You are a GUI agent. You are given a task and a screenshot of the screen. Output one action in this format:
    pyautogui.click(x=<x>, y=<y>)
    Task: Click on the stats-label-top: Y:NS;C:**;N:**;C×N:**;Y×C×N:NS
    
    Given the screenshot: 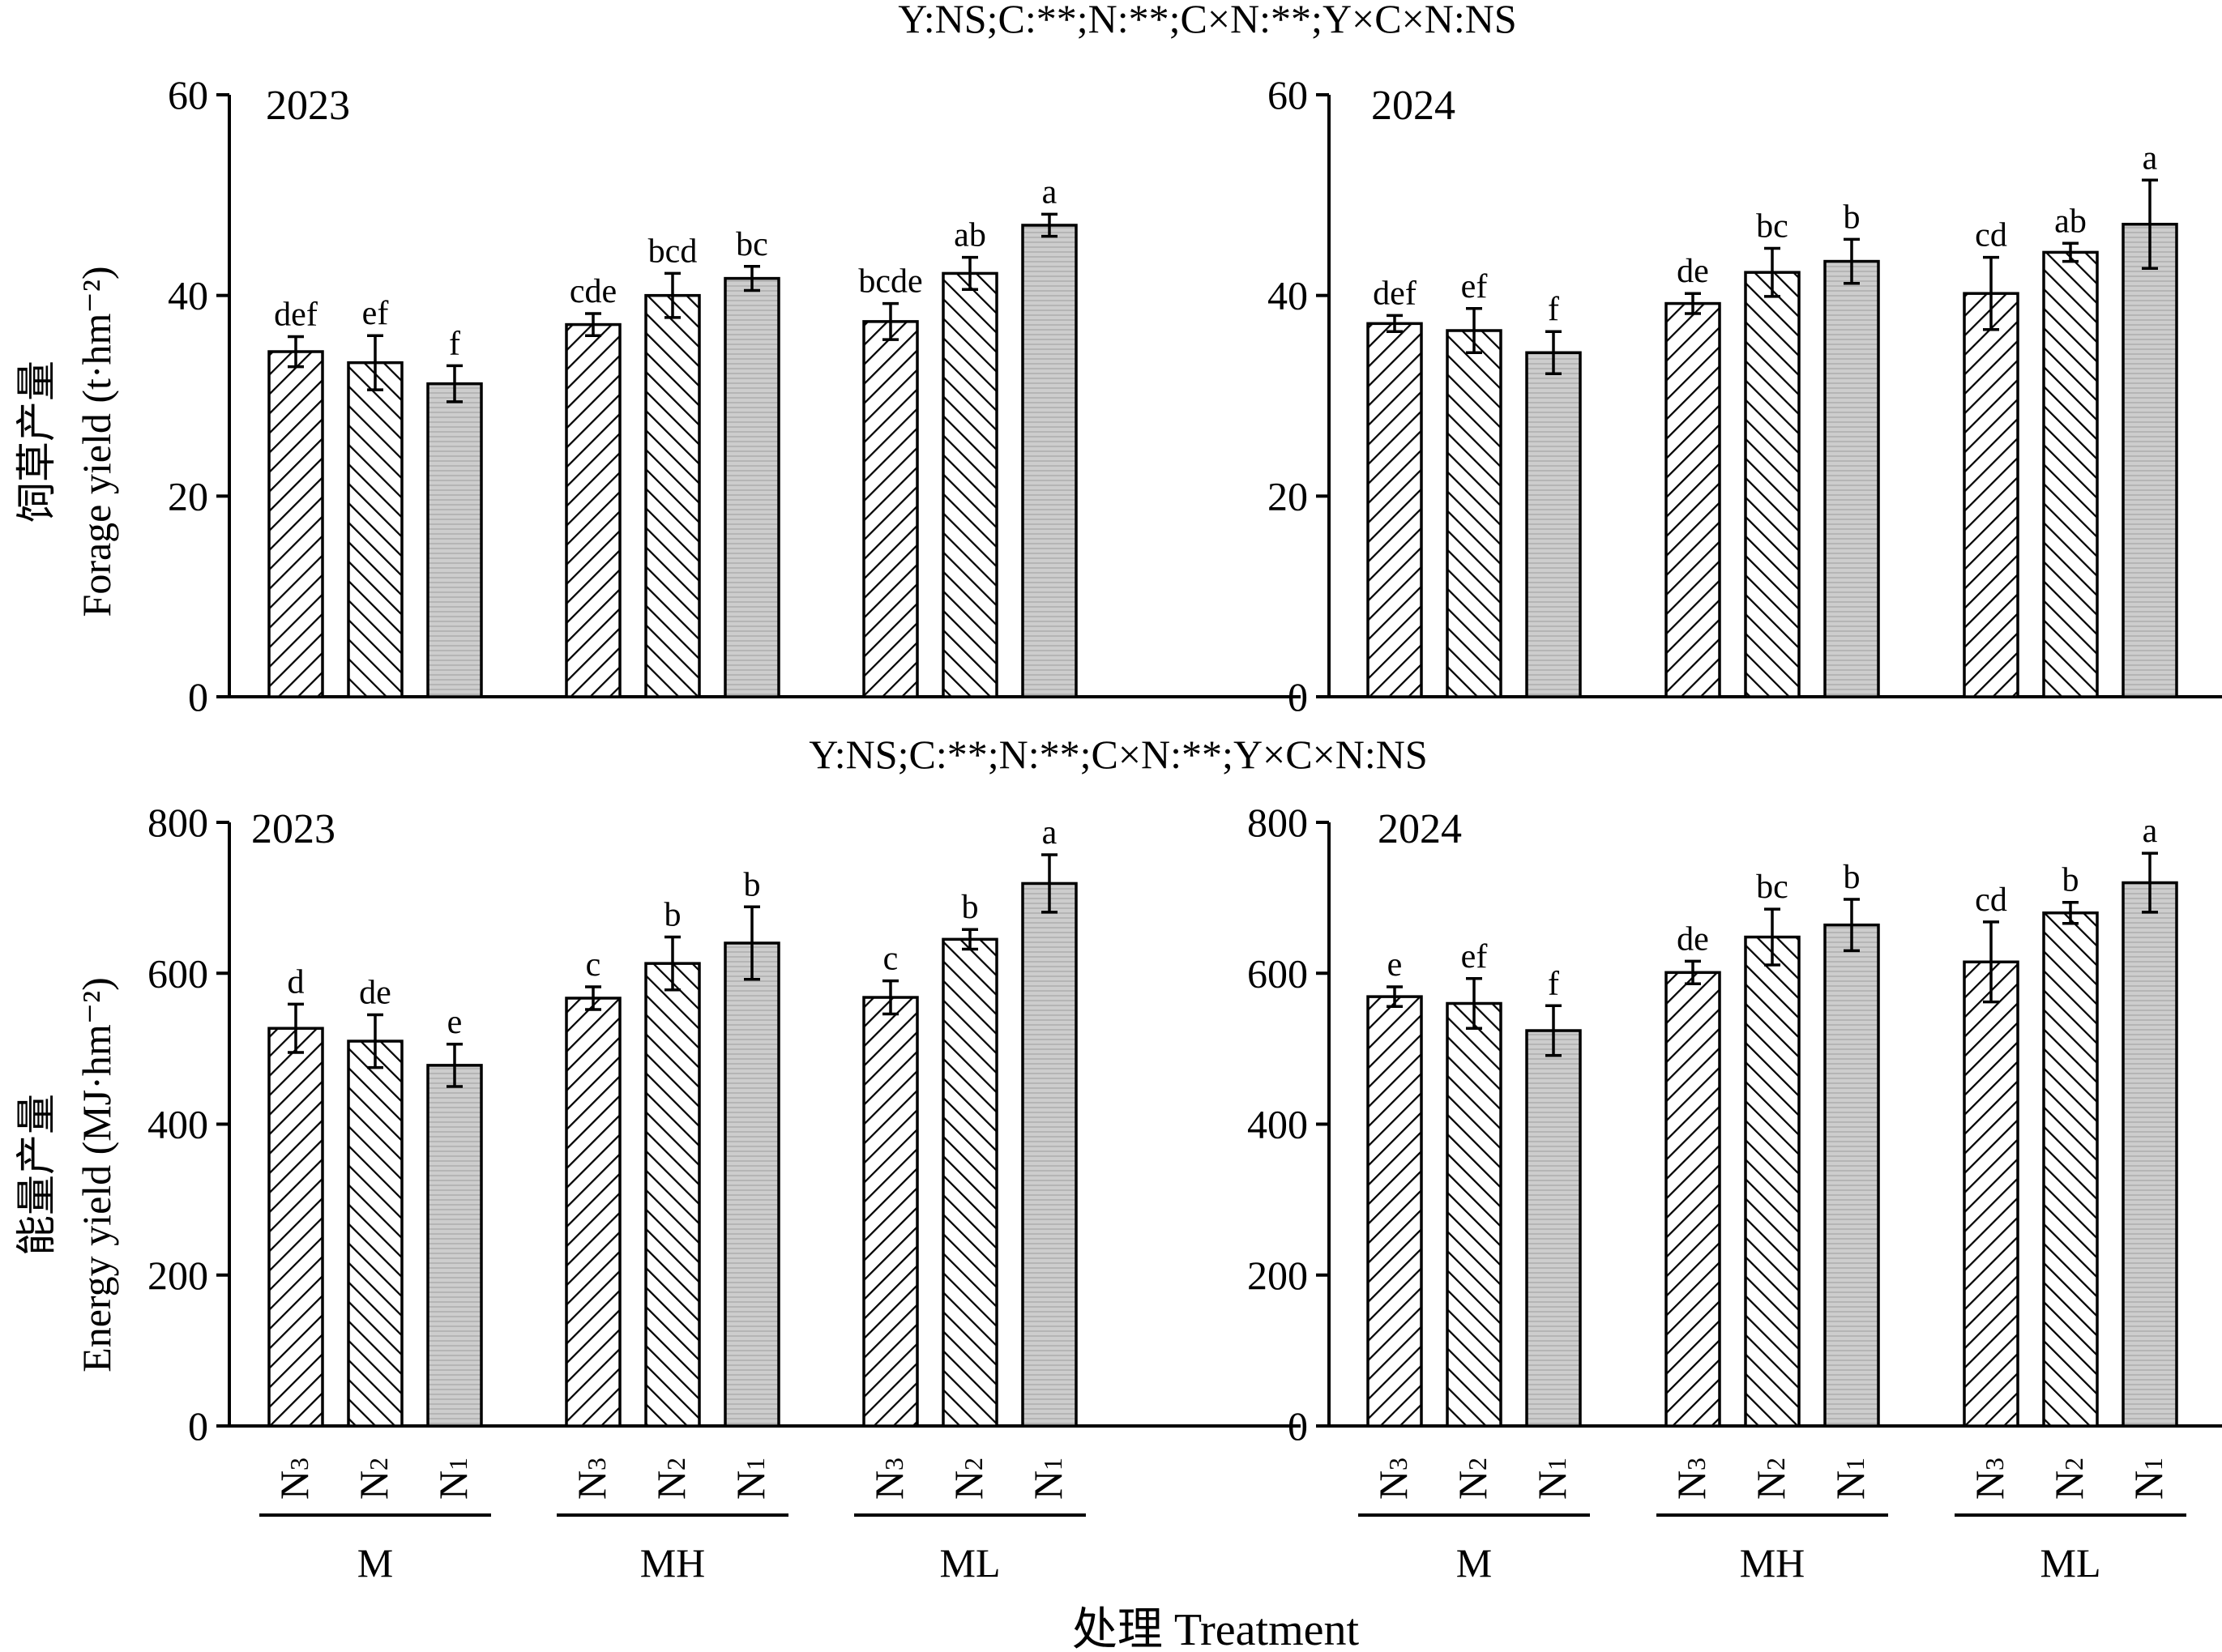 What is the action you would take?
    pyautogui.click(x=1207, y=20)
    